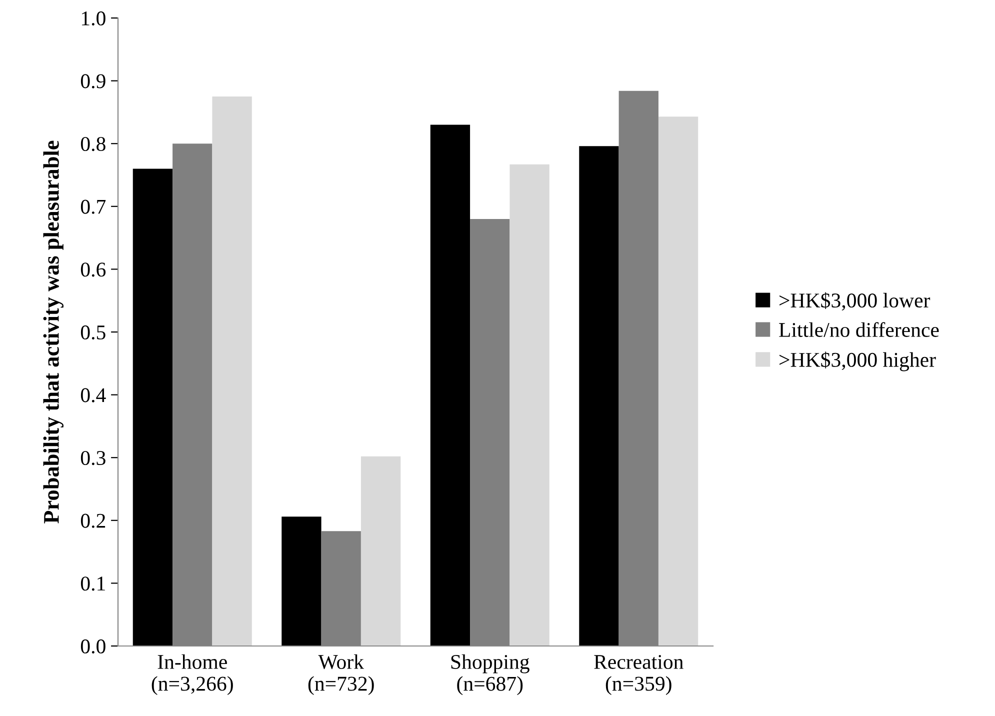 The height and width of the screenshot is (716, 995). Describe the element at coordinates (93, 81) in the screenshot. I see `y-tick-label: 0.9` at that location.